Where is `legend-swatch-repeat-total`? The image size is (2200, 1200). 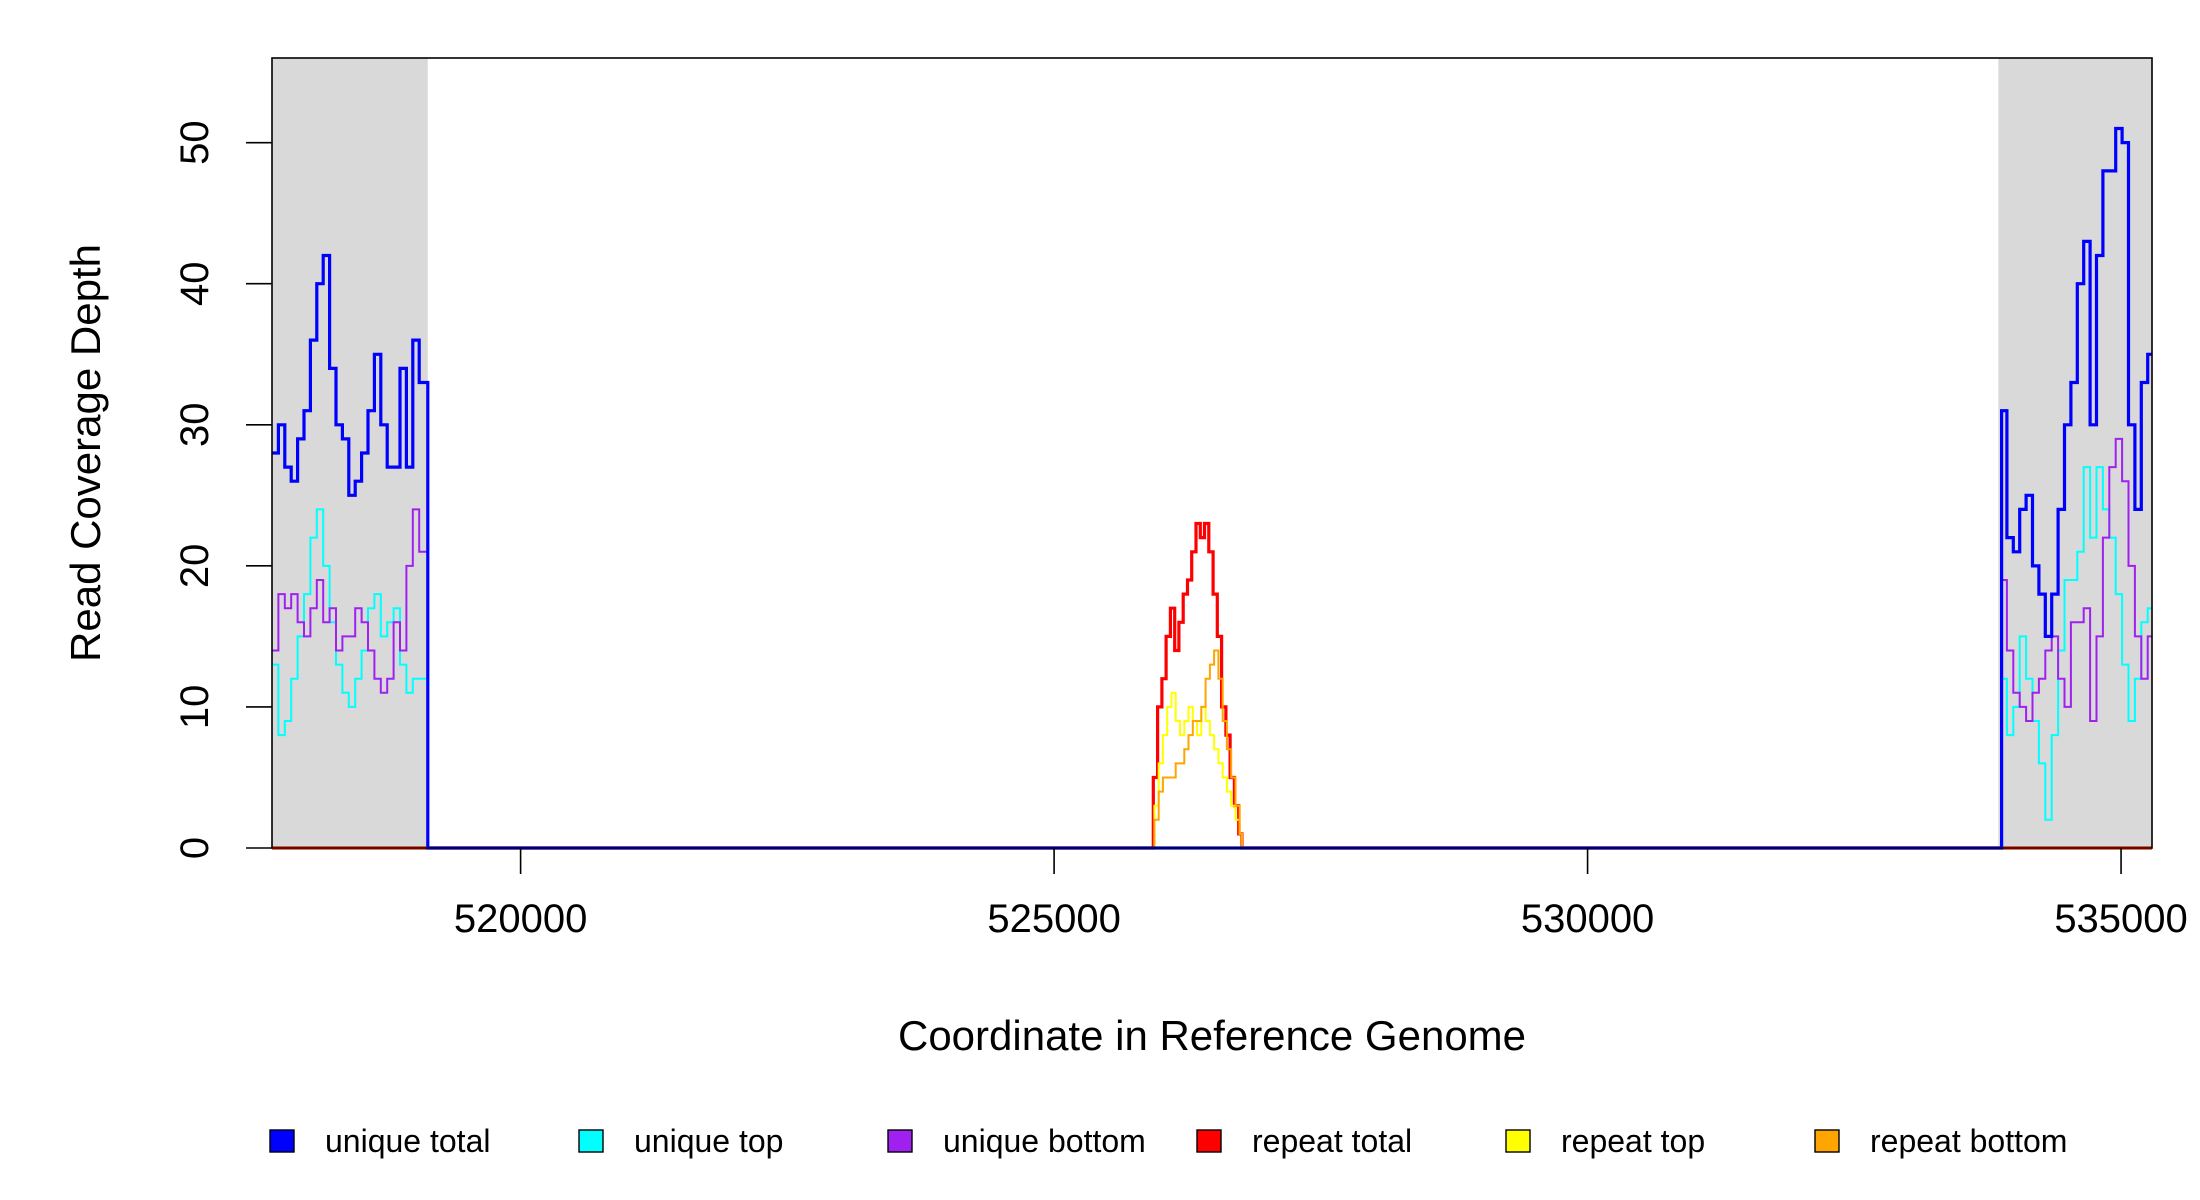 legend-swatch-repeat-total is located at coordinates (1209, 1141).